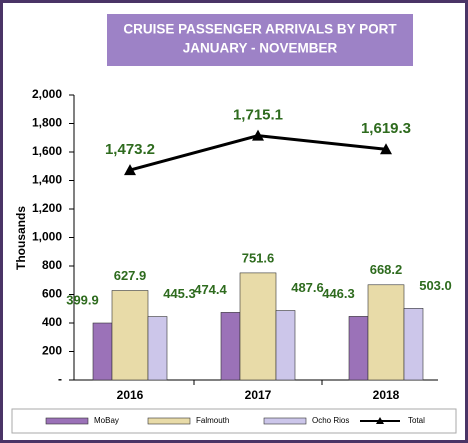 Image resolution: width=468 pixels, height=443 pixels. Describe the element at coordinates (47, 94) in the screenshot. I see `y-tick-label: 2,000` at that location.